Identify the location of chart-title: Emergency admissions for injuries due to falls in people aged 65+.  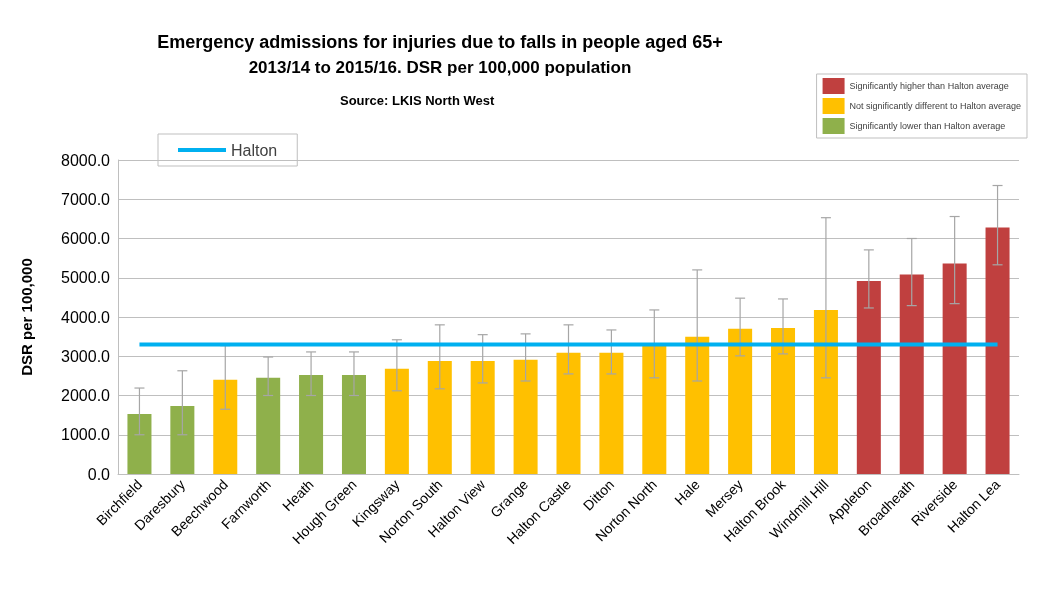
(440, 42).